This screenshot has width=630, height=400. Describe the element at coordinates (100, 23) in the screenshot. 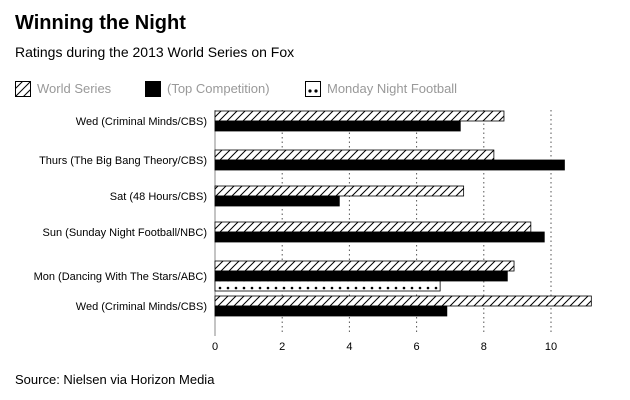

I see `chart-title: Winning the Night` at that location.